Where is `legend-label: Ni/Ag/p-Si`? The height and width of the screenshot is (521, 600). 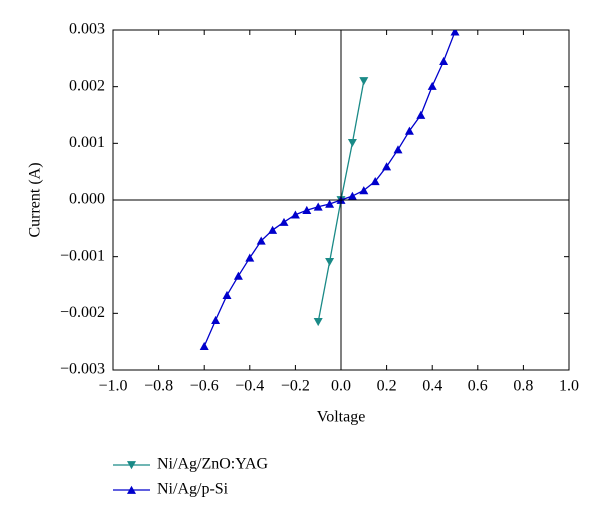 legend-label: Ni/Ag/p-Si is located at coordinates (193, 489).